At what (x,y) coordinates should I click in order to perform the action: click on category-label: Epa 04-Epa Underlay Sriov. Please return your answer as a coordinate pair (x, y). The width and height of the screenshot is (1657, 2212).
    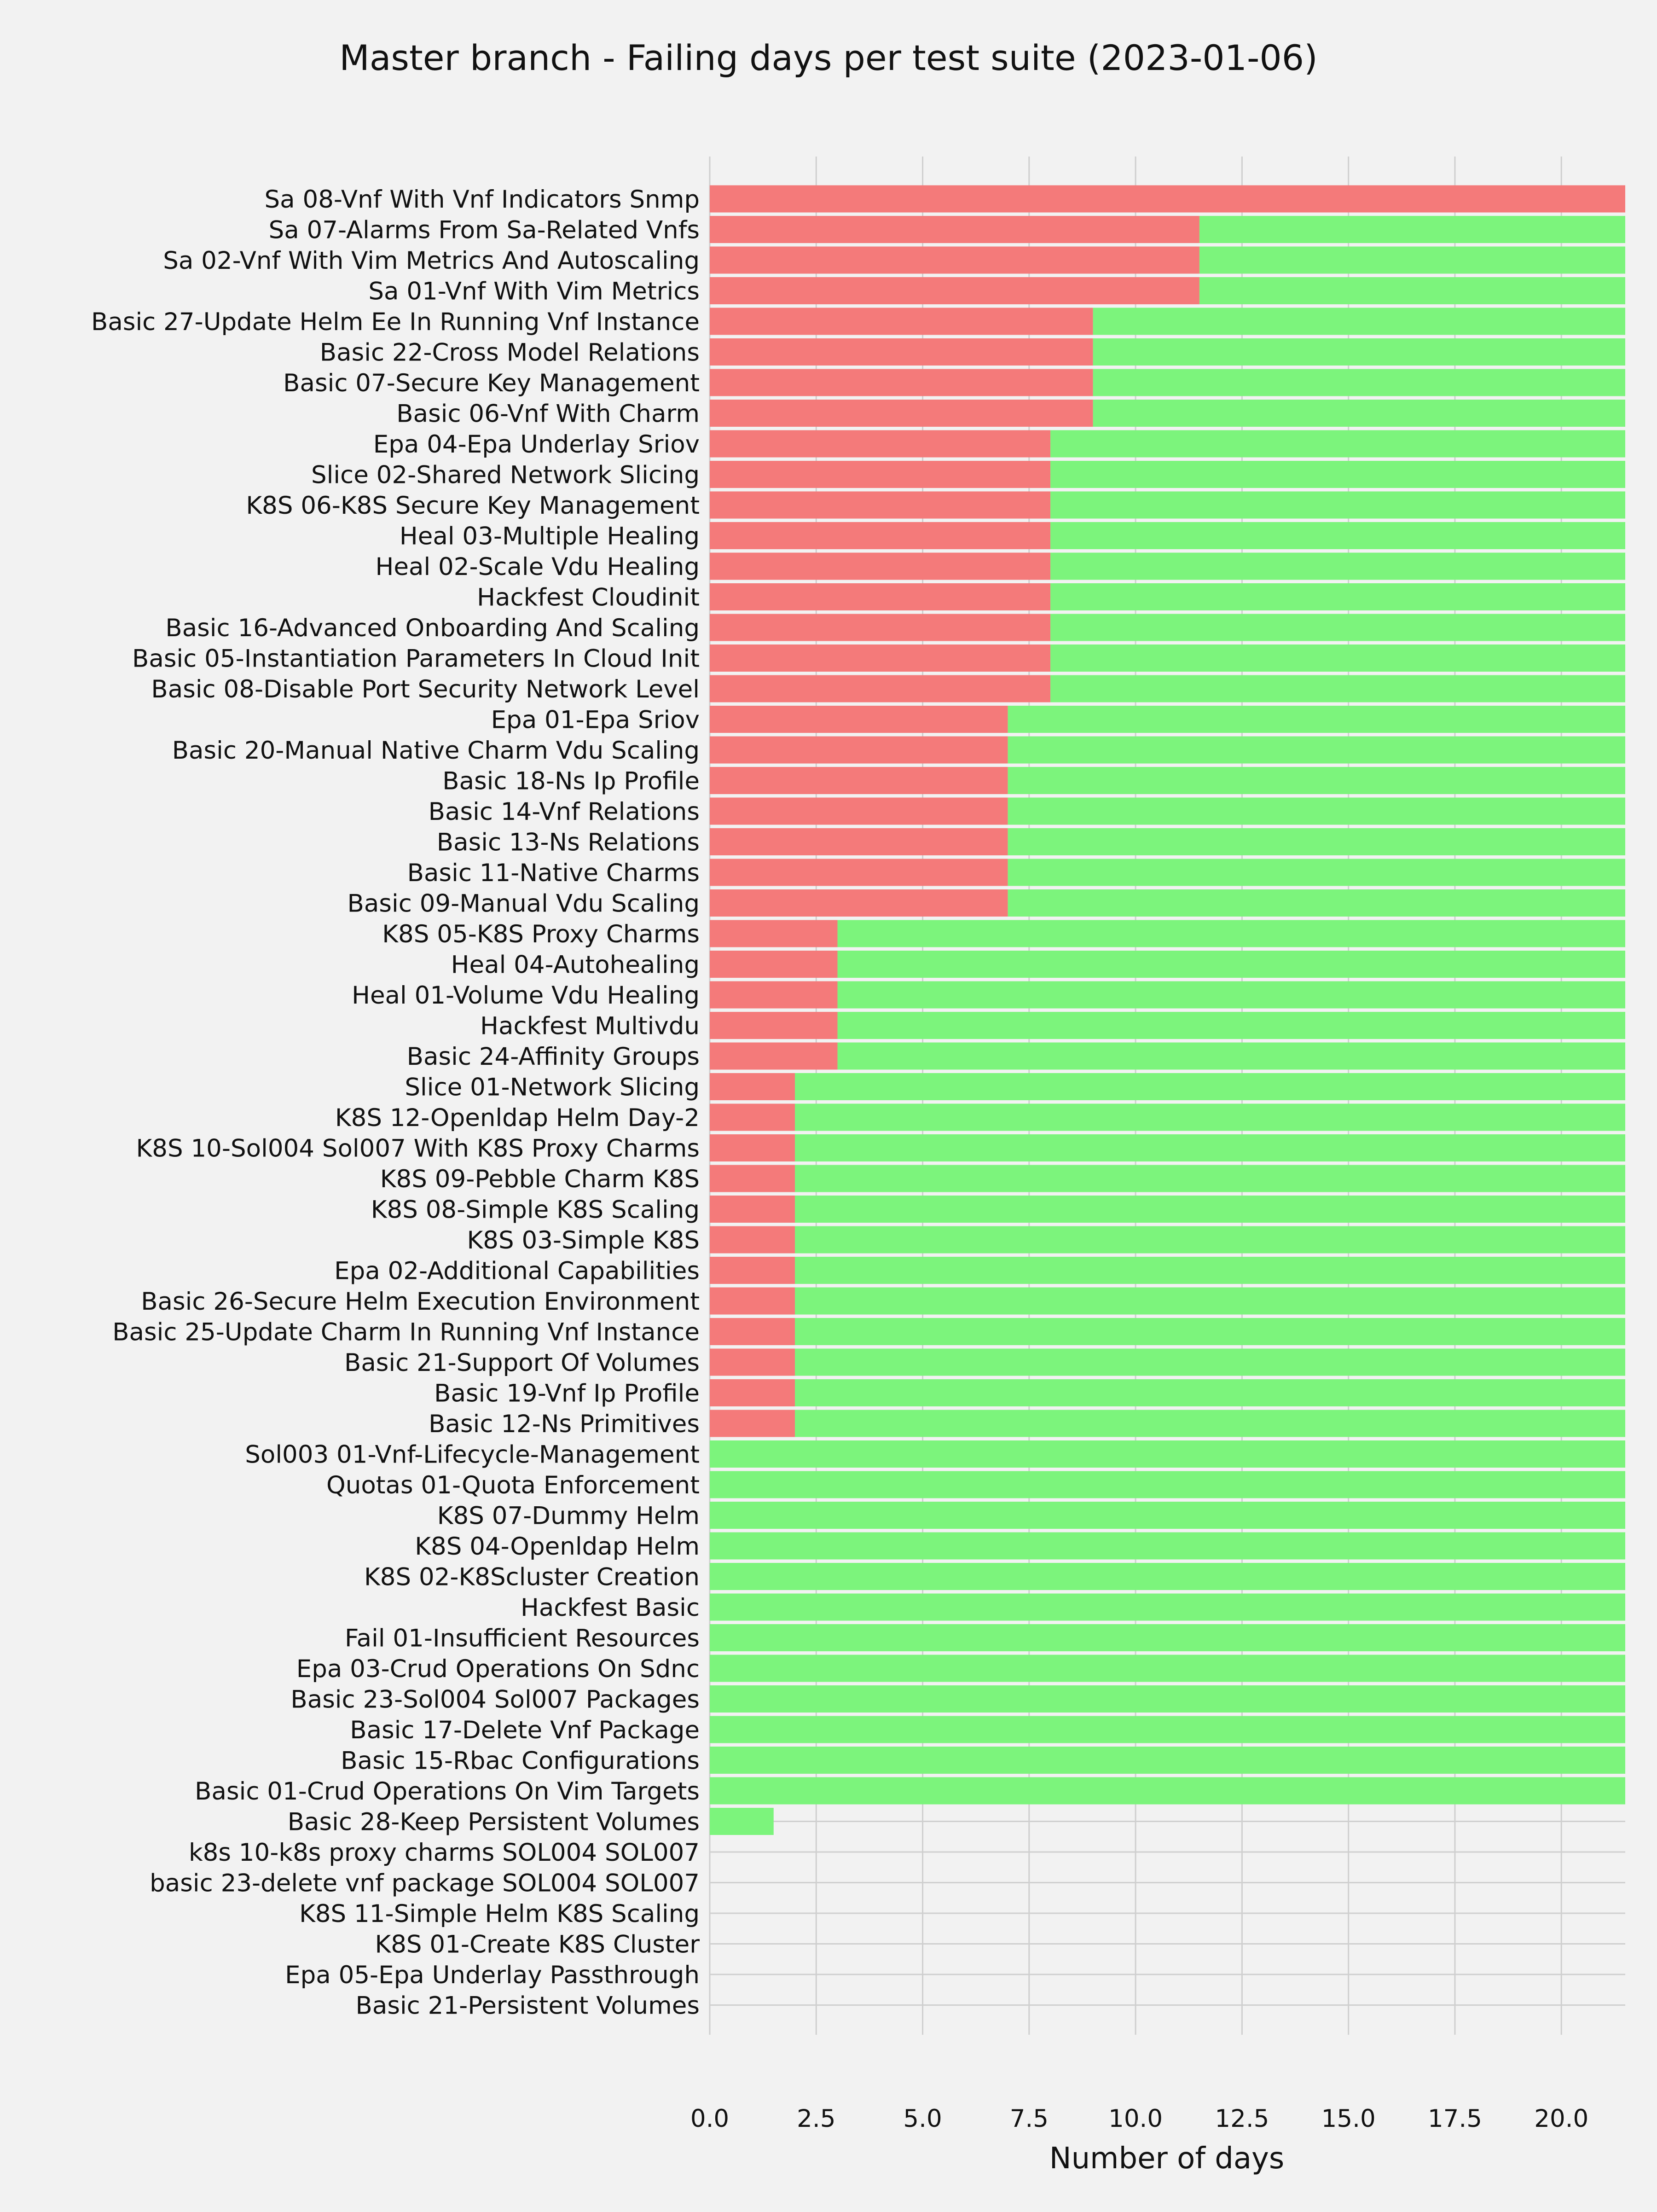
    Looking at the image, I should click on (536, 445).